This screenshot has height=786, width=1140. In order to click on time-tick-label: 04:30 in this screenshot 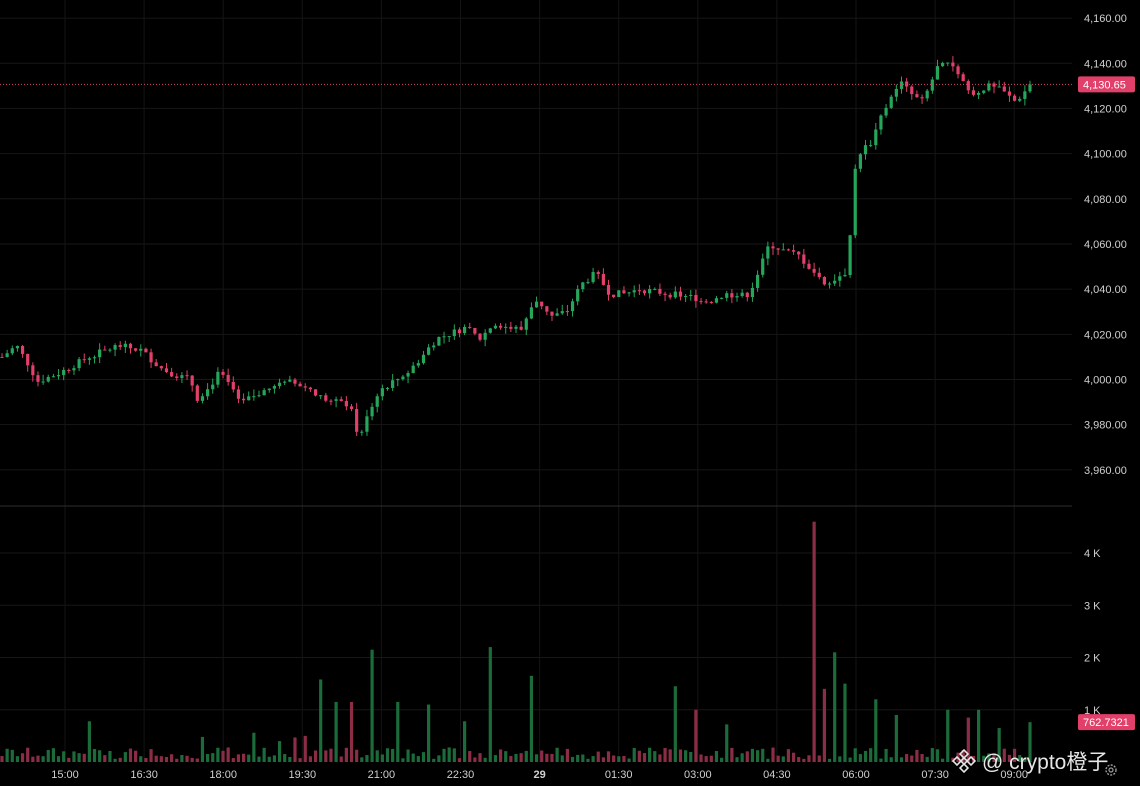, I will do `click(777, 775)`.